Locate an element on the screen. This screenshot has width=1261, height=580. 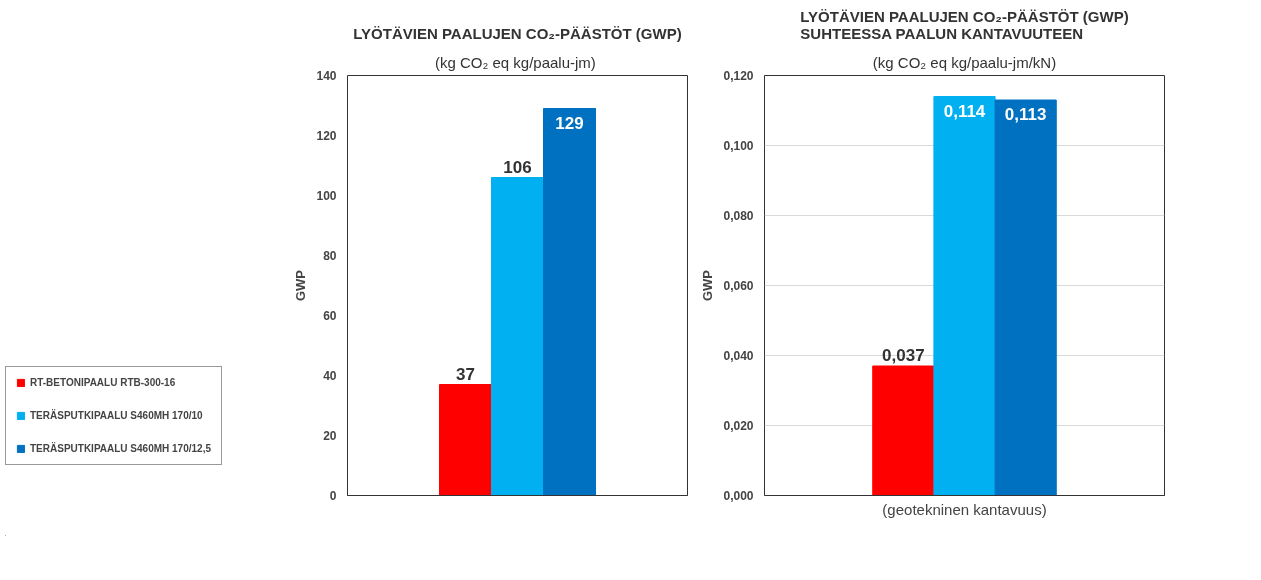
legend-label: TERÄSPUTKIPAALU S460MH 170/10 is located at coordinates (116, 415).